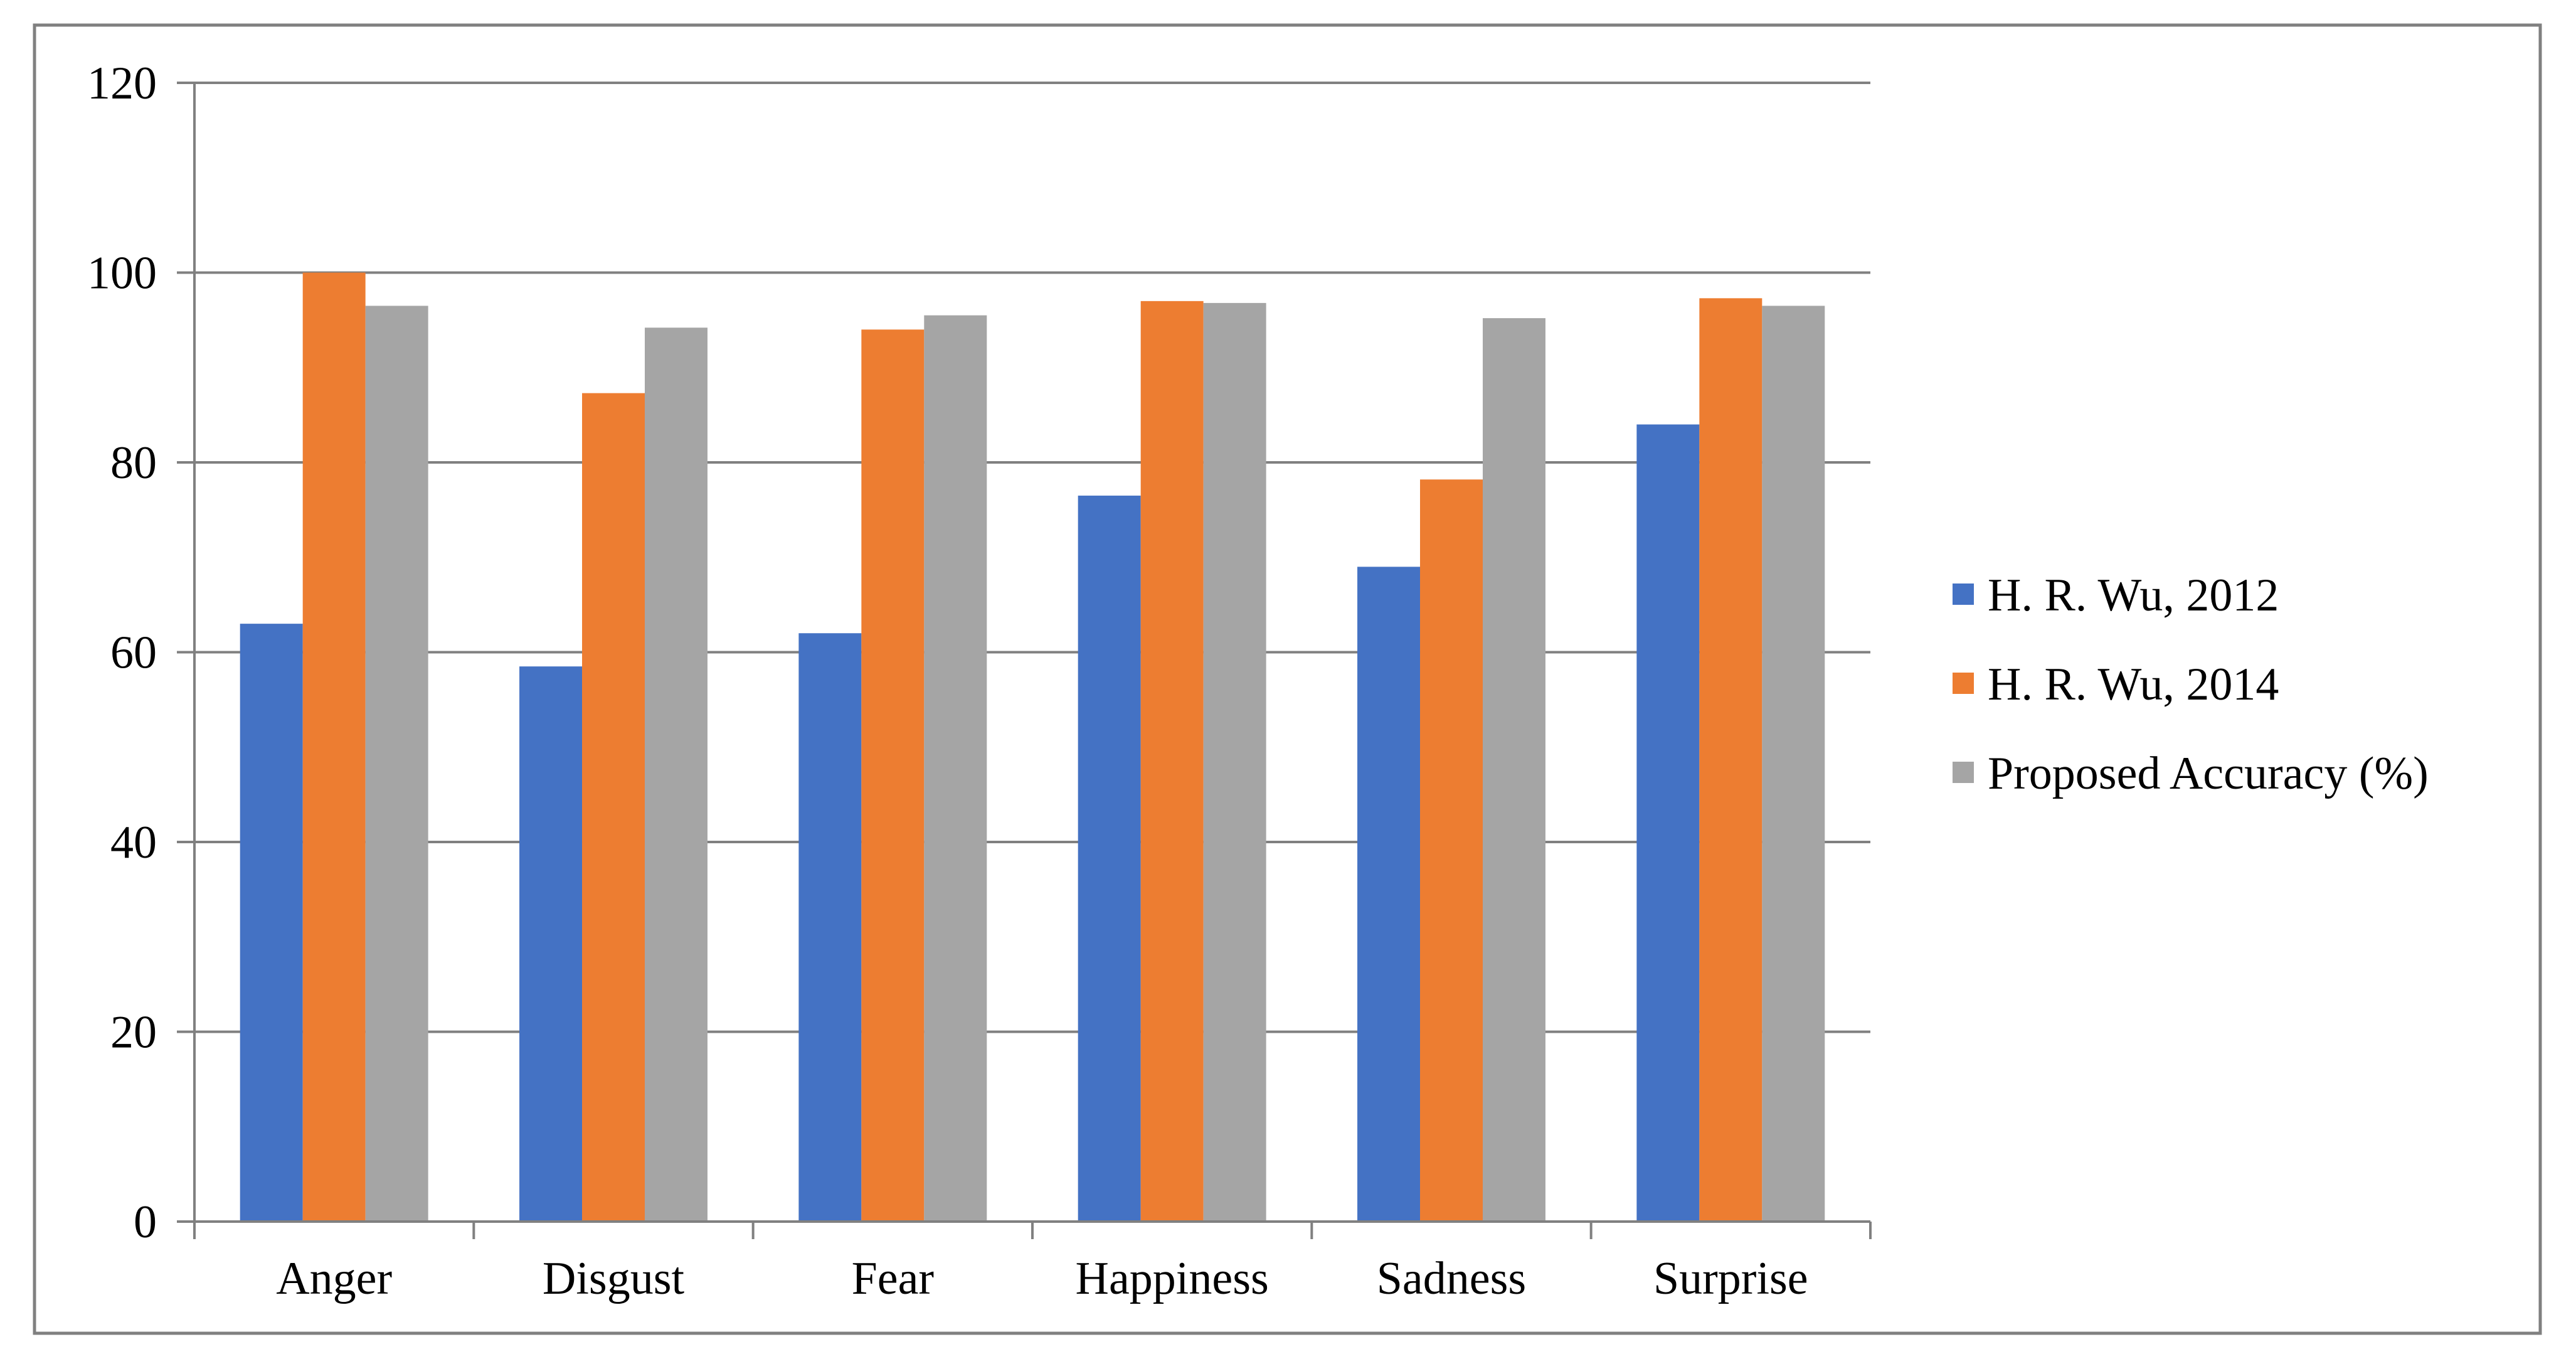 This screenshot has width=2576, height=1364. What do you see at coordinates (2133, 684) in the screenshot?
I see `legend-label-2: H. R. Wu, 2014` at bounding box center [2133, 684].